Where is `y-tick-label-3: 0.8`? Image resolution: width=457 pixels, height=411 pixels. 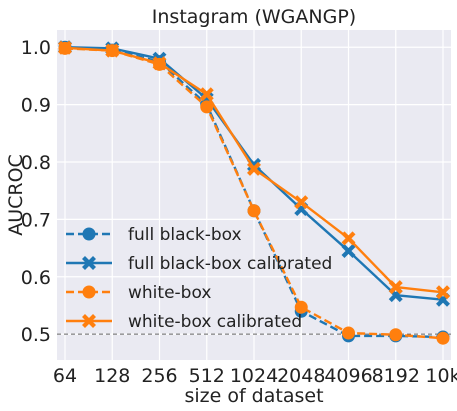 y-tick-label-3: 0.8 is located at coordinates (36, 163).